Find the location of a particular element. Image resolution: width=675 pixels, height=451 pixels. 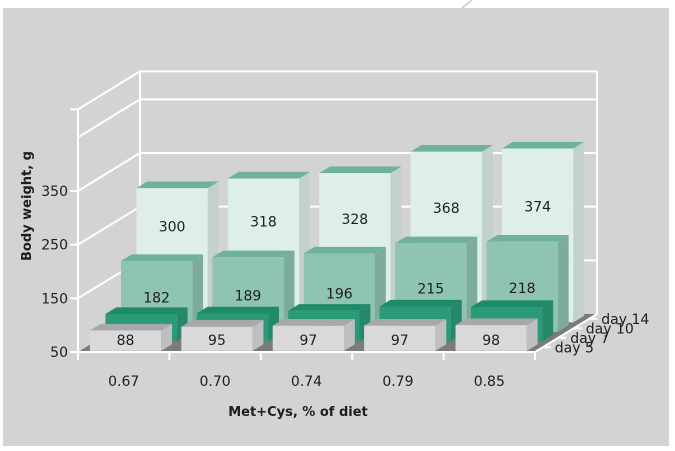

x-tick-label: 0.67 is located at coordinates (123, 382).